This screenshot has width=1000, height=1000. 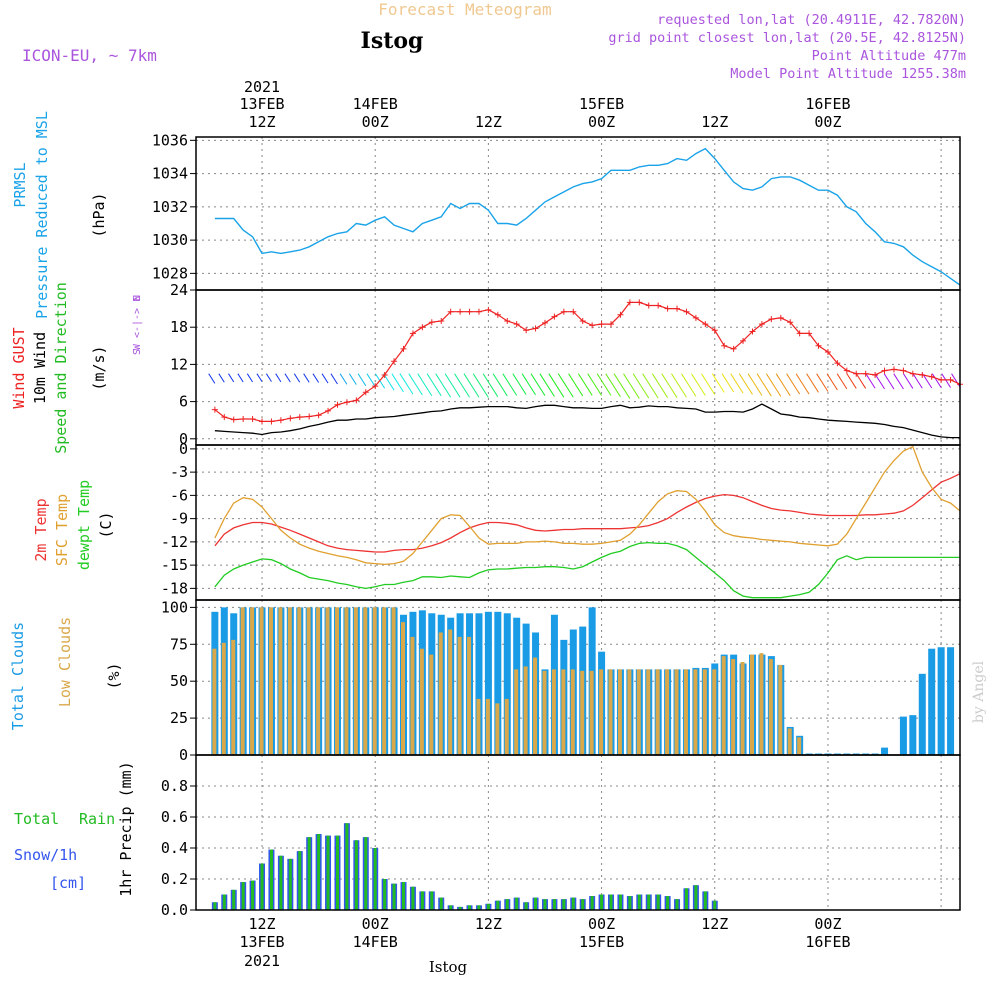 What do you see at coordinates (179, 519) in the screenshot?
I see `y-tick-label: -9` at bounding box center [179, 519].